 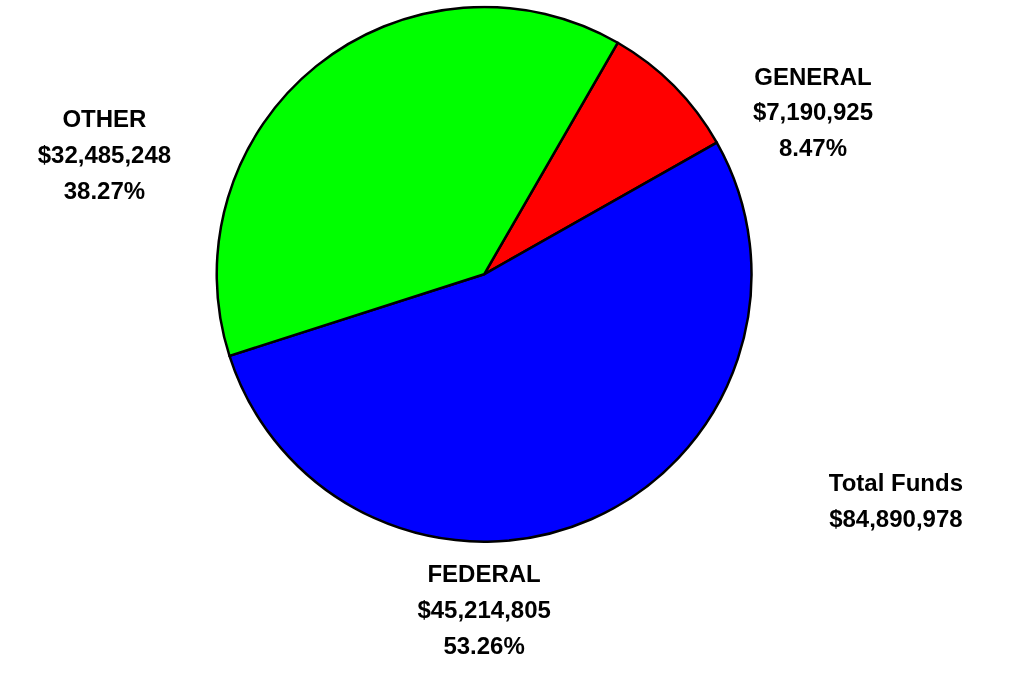 I want to click on slice-label: OTHER, so click(x=104, y=119).